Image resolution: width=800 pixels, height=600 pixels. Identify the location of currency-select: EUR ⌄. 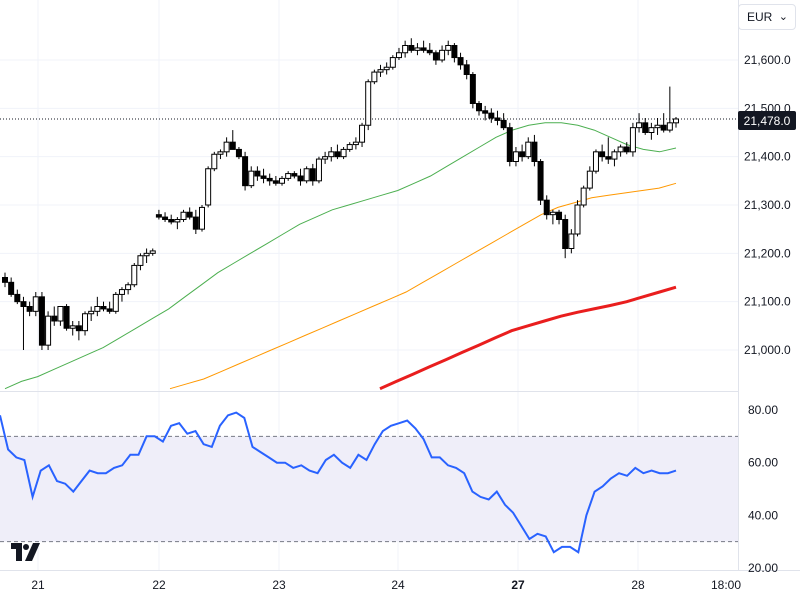
(767, 17).